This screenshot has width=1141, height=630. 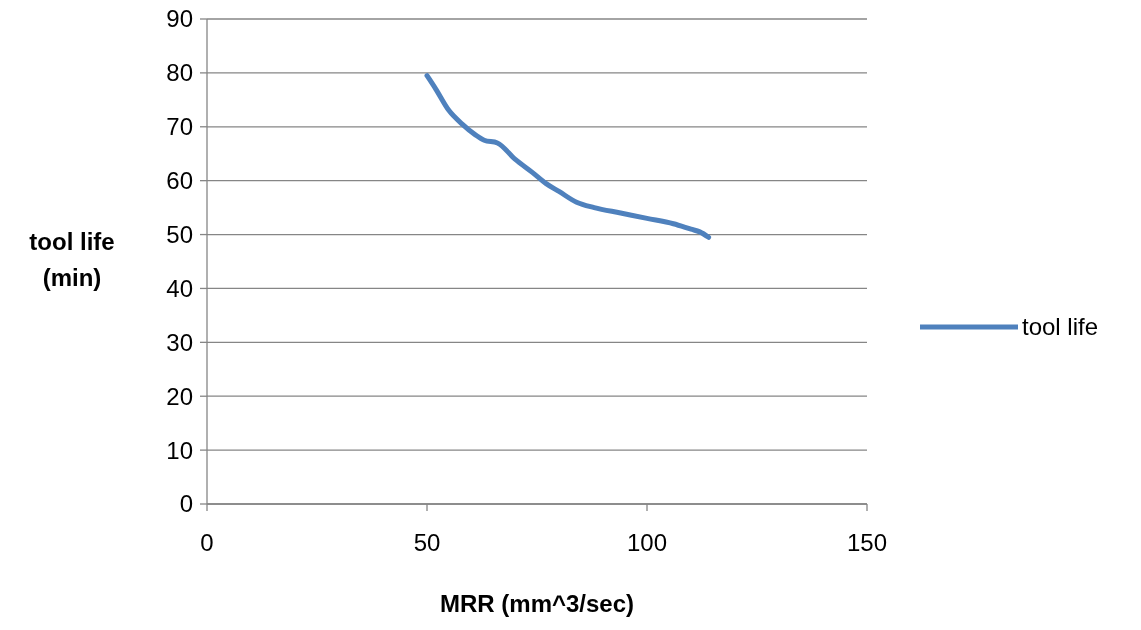 What do you see at coordinates (647, 542) in the screenshot?
I see `x-tick-label: 100` at bounding box center [647, 542].